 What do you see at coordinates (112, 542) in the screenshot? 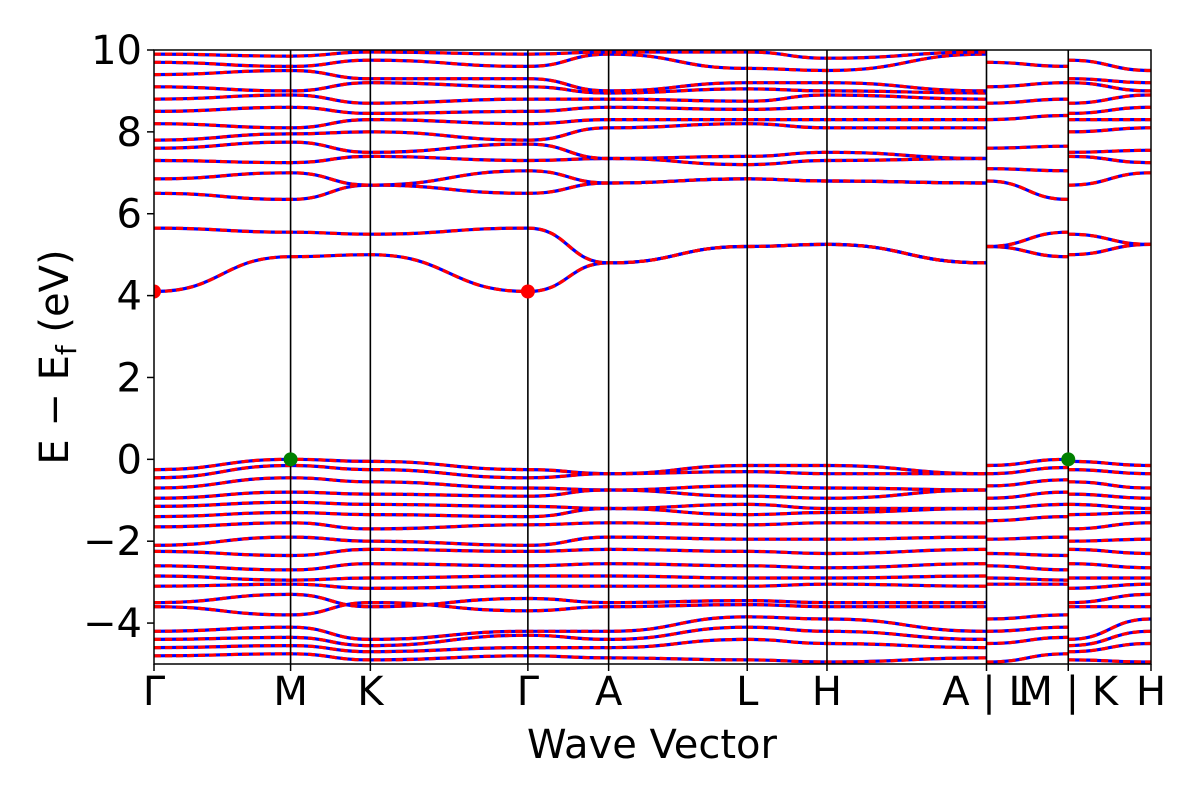
I see `y-tick-label: −2` at bounding box center [112, 542].